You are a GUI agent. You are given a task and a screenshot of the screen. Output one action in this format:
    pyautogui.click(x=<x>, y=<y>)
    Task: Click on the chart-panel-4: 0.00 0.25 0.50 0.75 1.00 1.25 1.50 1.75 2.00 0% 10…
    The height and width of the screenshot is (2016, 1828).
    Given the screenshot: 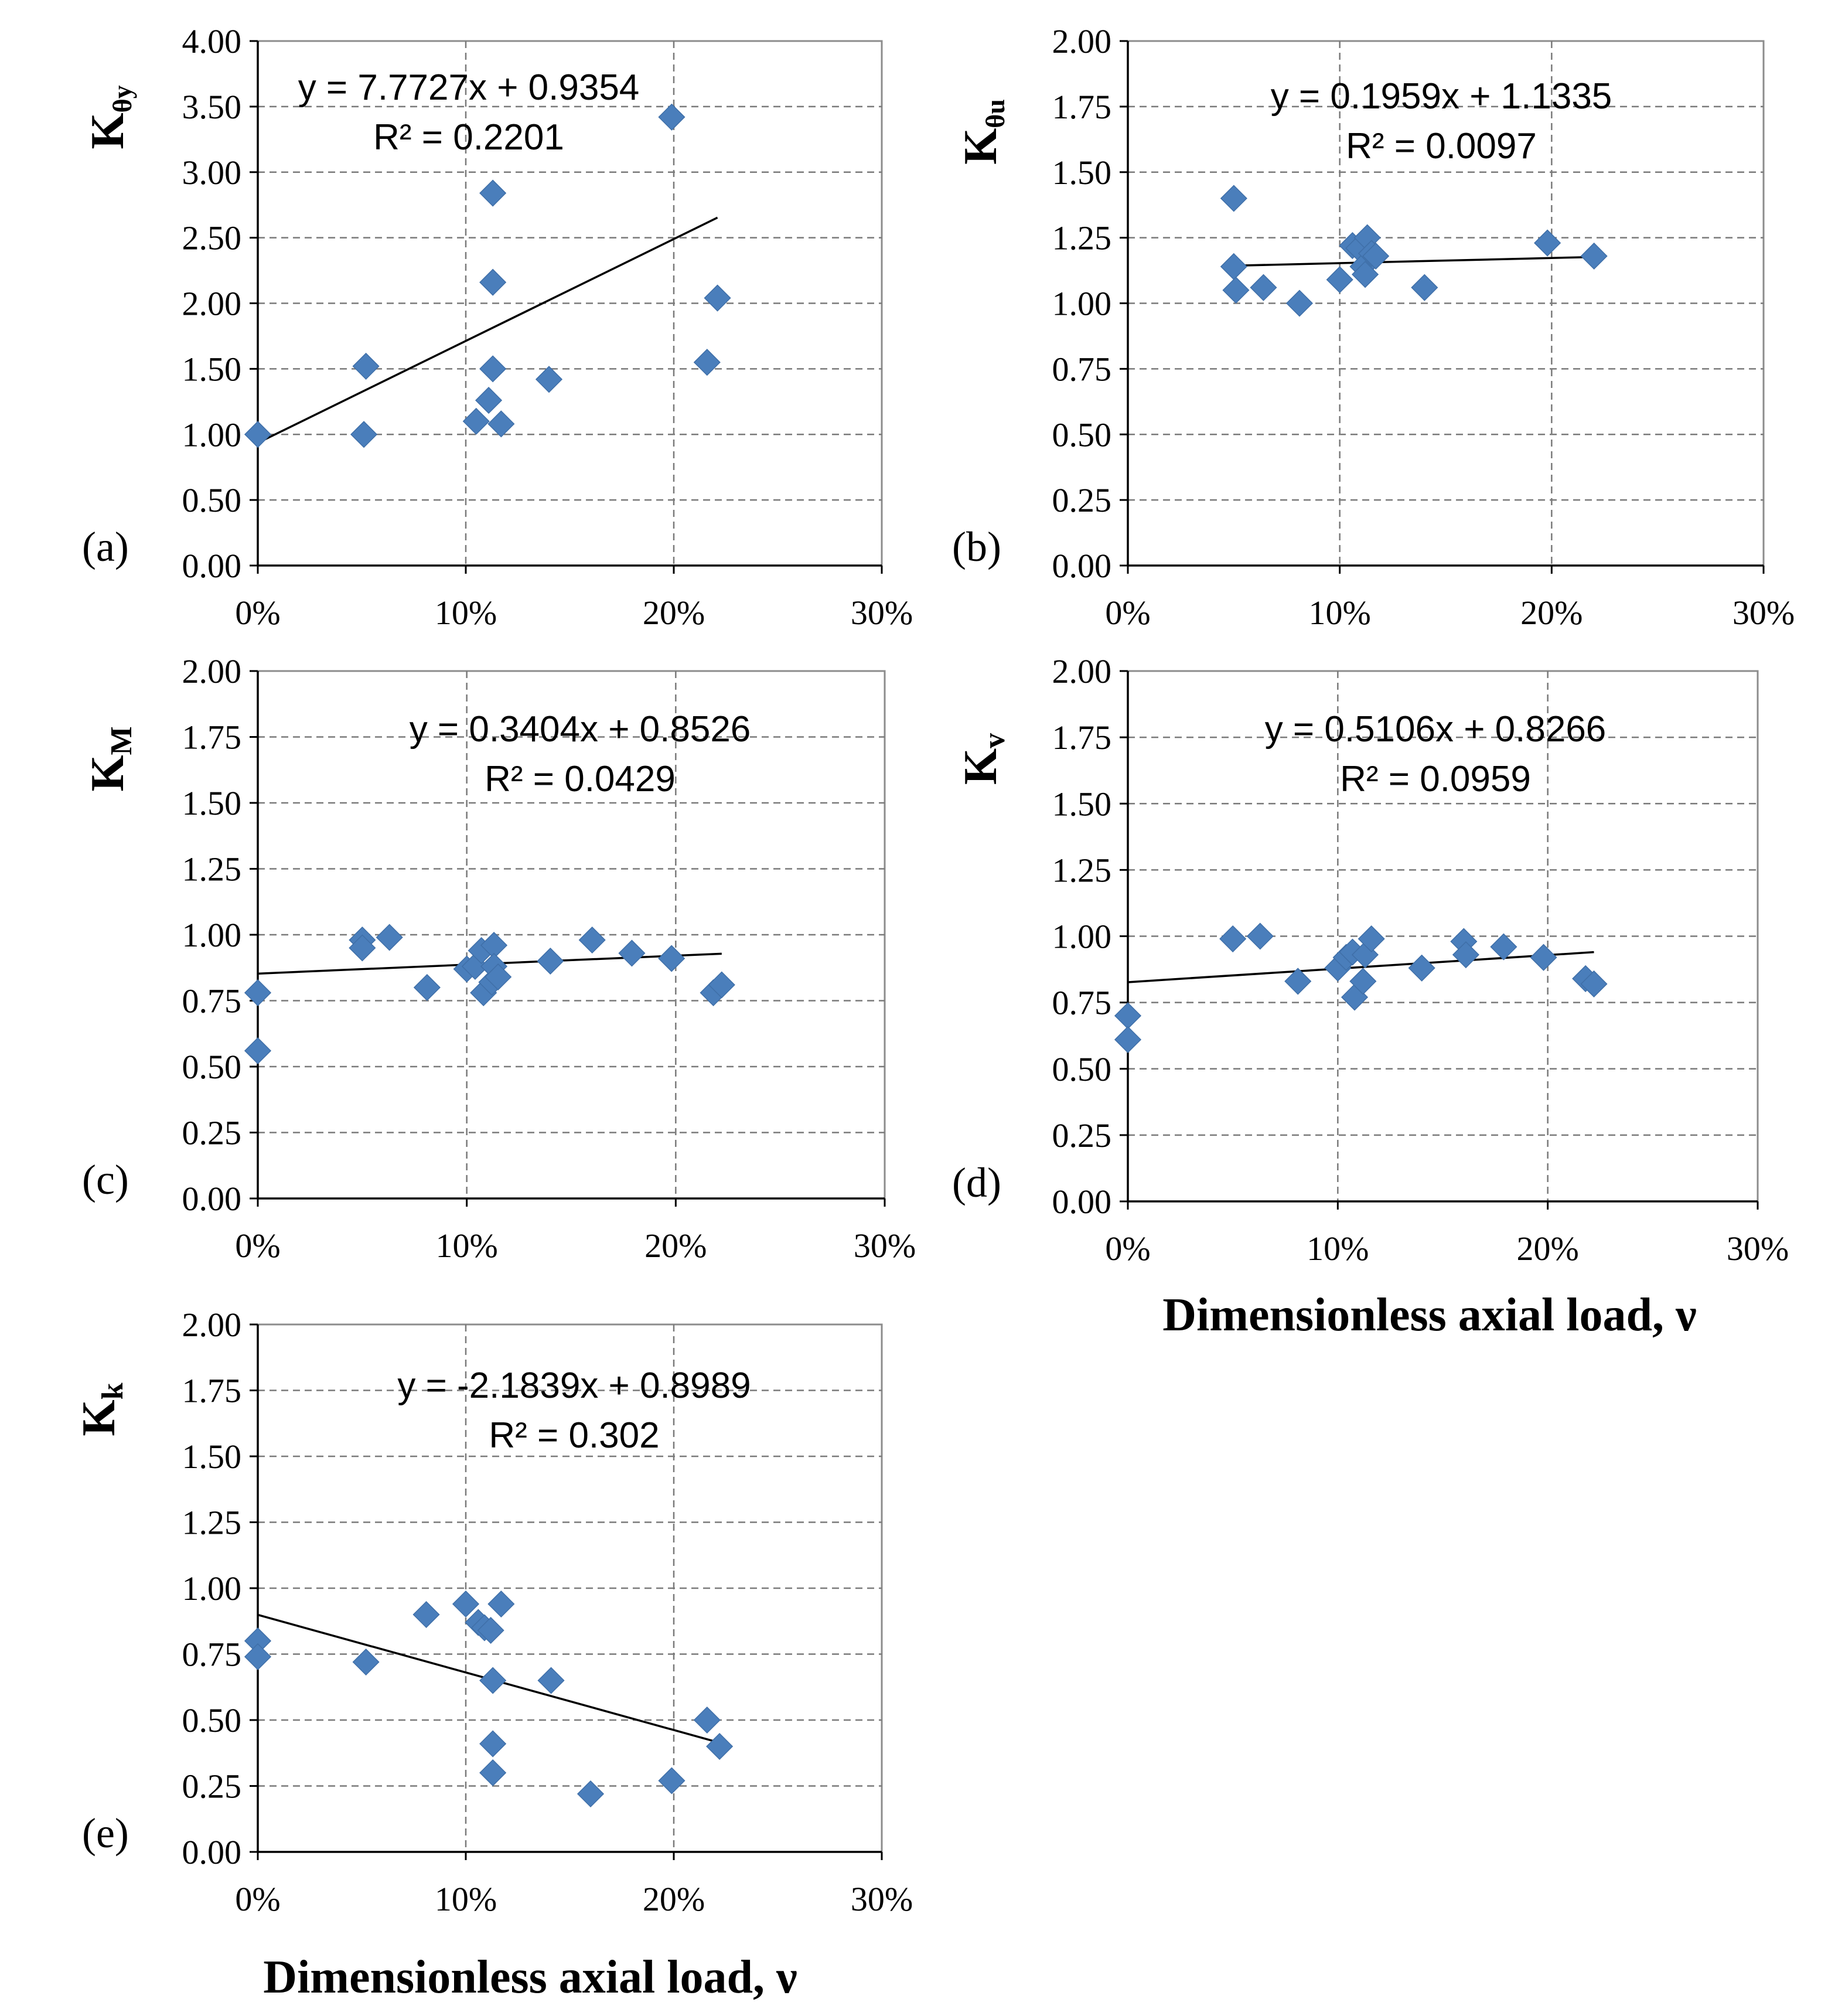 What is the action you would take?
    pyautogui.click(x=1370, y=960)
    